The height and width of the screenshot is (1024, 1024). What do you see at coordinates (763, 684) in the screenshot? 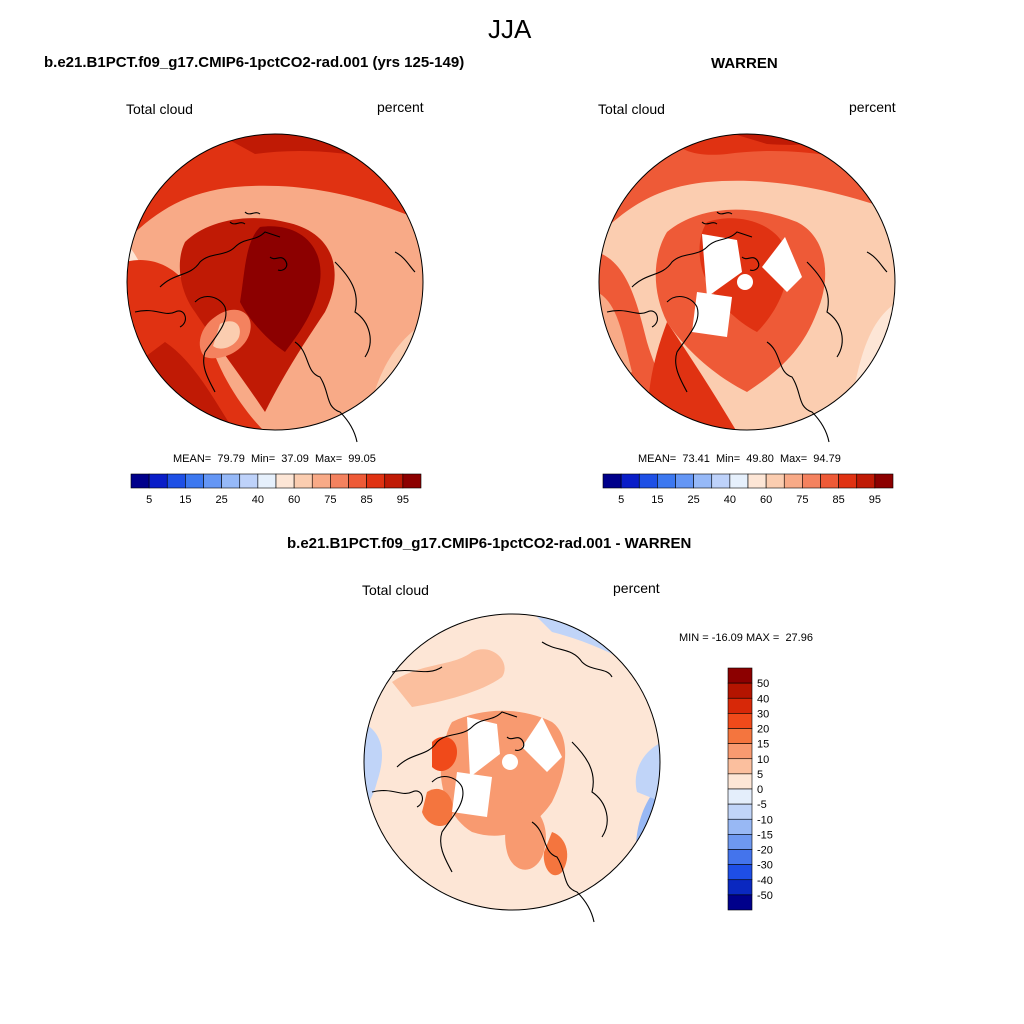
I see `colorbar-tick-label: 50` at bounding box center [763, 684].